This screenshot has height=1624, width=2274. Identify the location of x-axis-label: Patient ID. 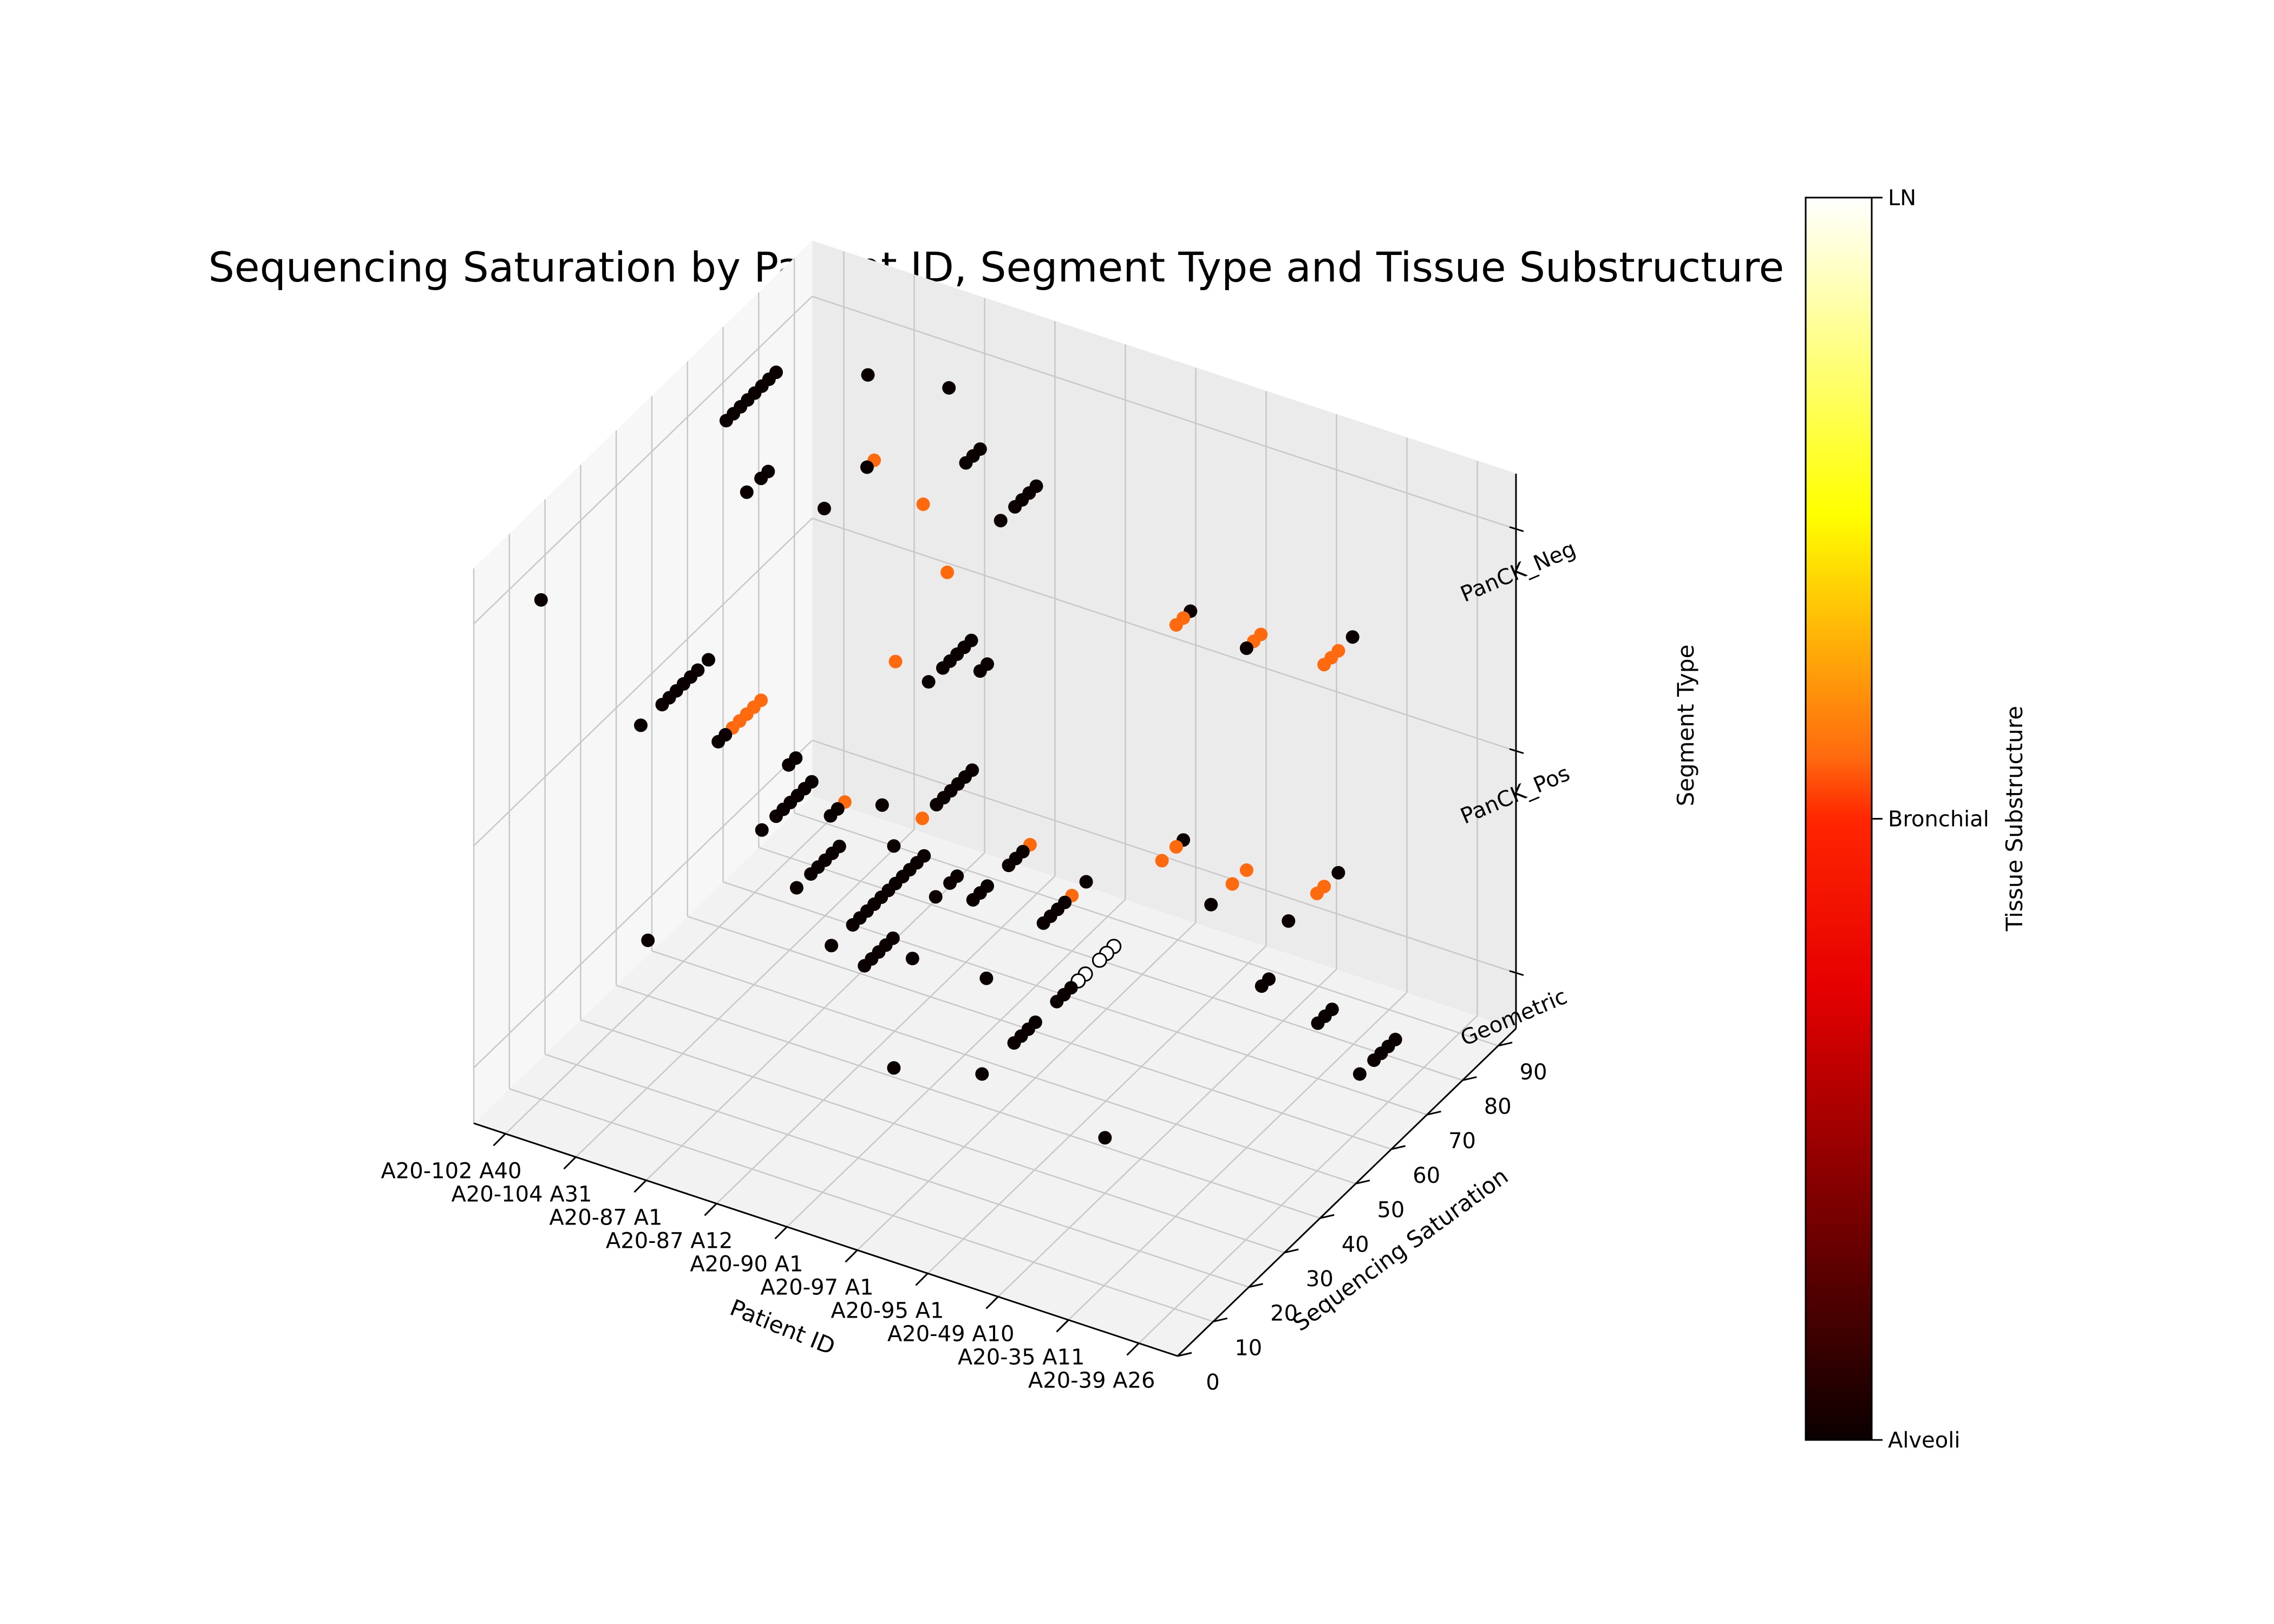
(783, 1327).